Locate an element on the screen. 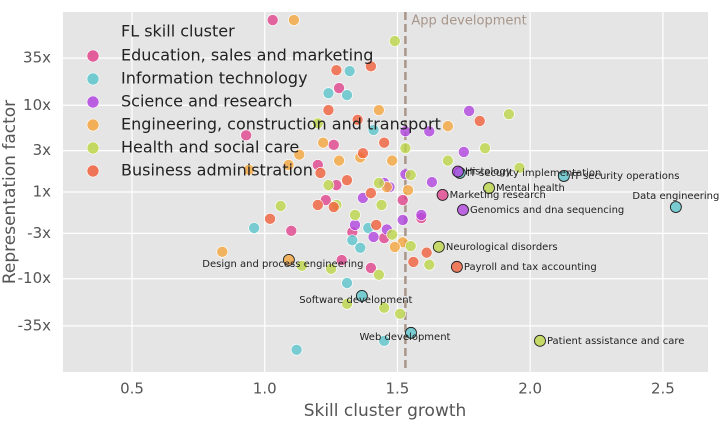 This screenshot has width=720, height=432. point-label: Patient assistance and care is located at coordinates (615, 341).